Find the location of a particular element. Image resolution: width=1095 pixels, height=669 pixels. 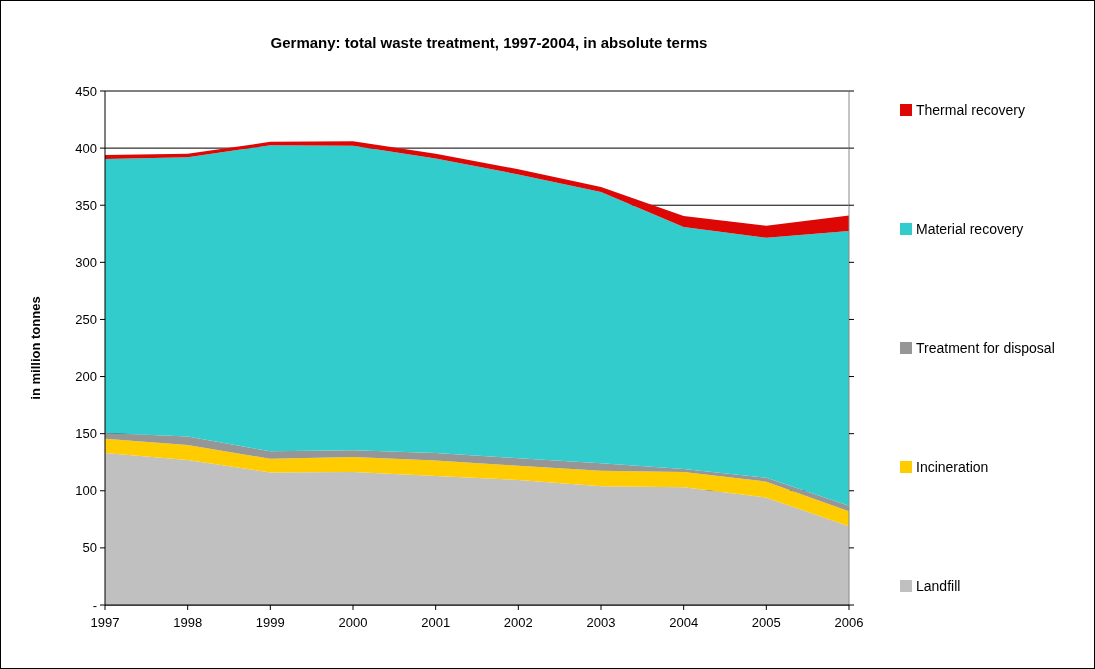

y-tick-label: 150 is located at coordinates (86, 434).